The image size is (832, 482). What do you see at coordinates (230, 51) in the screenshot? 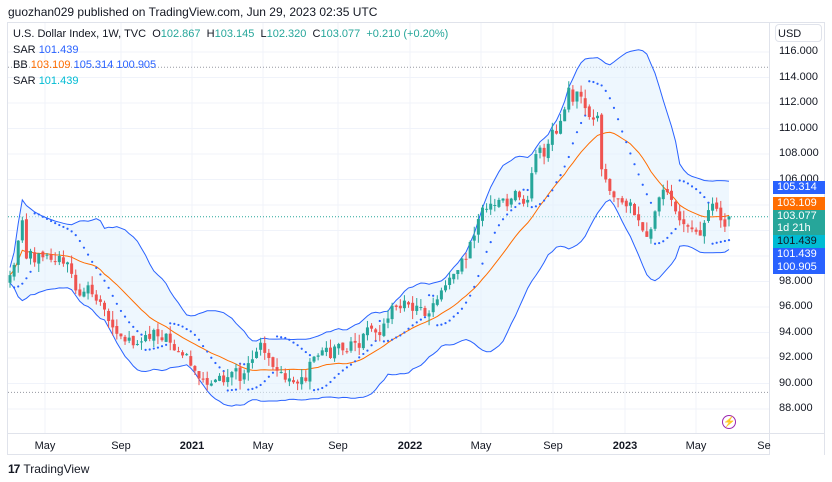
I see `legend-sar1-row: SAR 101.439` at bounding box center [230, 51].